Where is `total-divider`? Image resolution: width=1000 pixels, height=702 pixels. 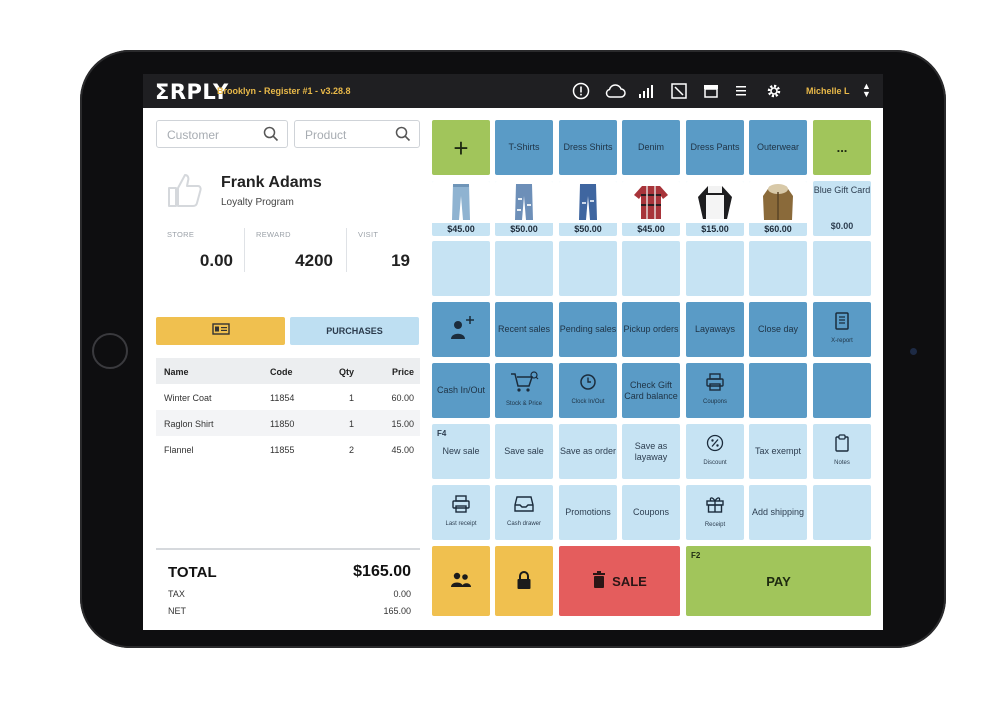 total-divider is located at coordinates (288, 549).